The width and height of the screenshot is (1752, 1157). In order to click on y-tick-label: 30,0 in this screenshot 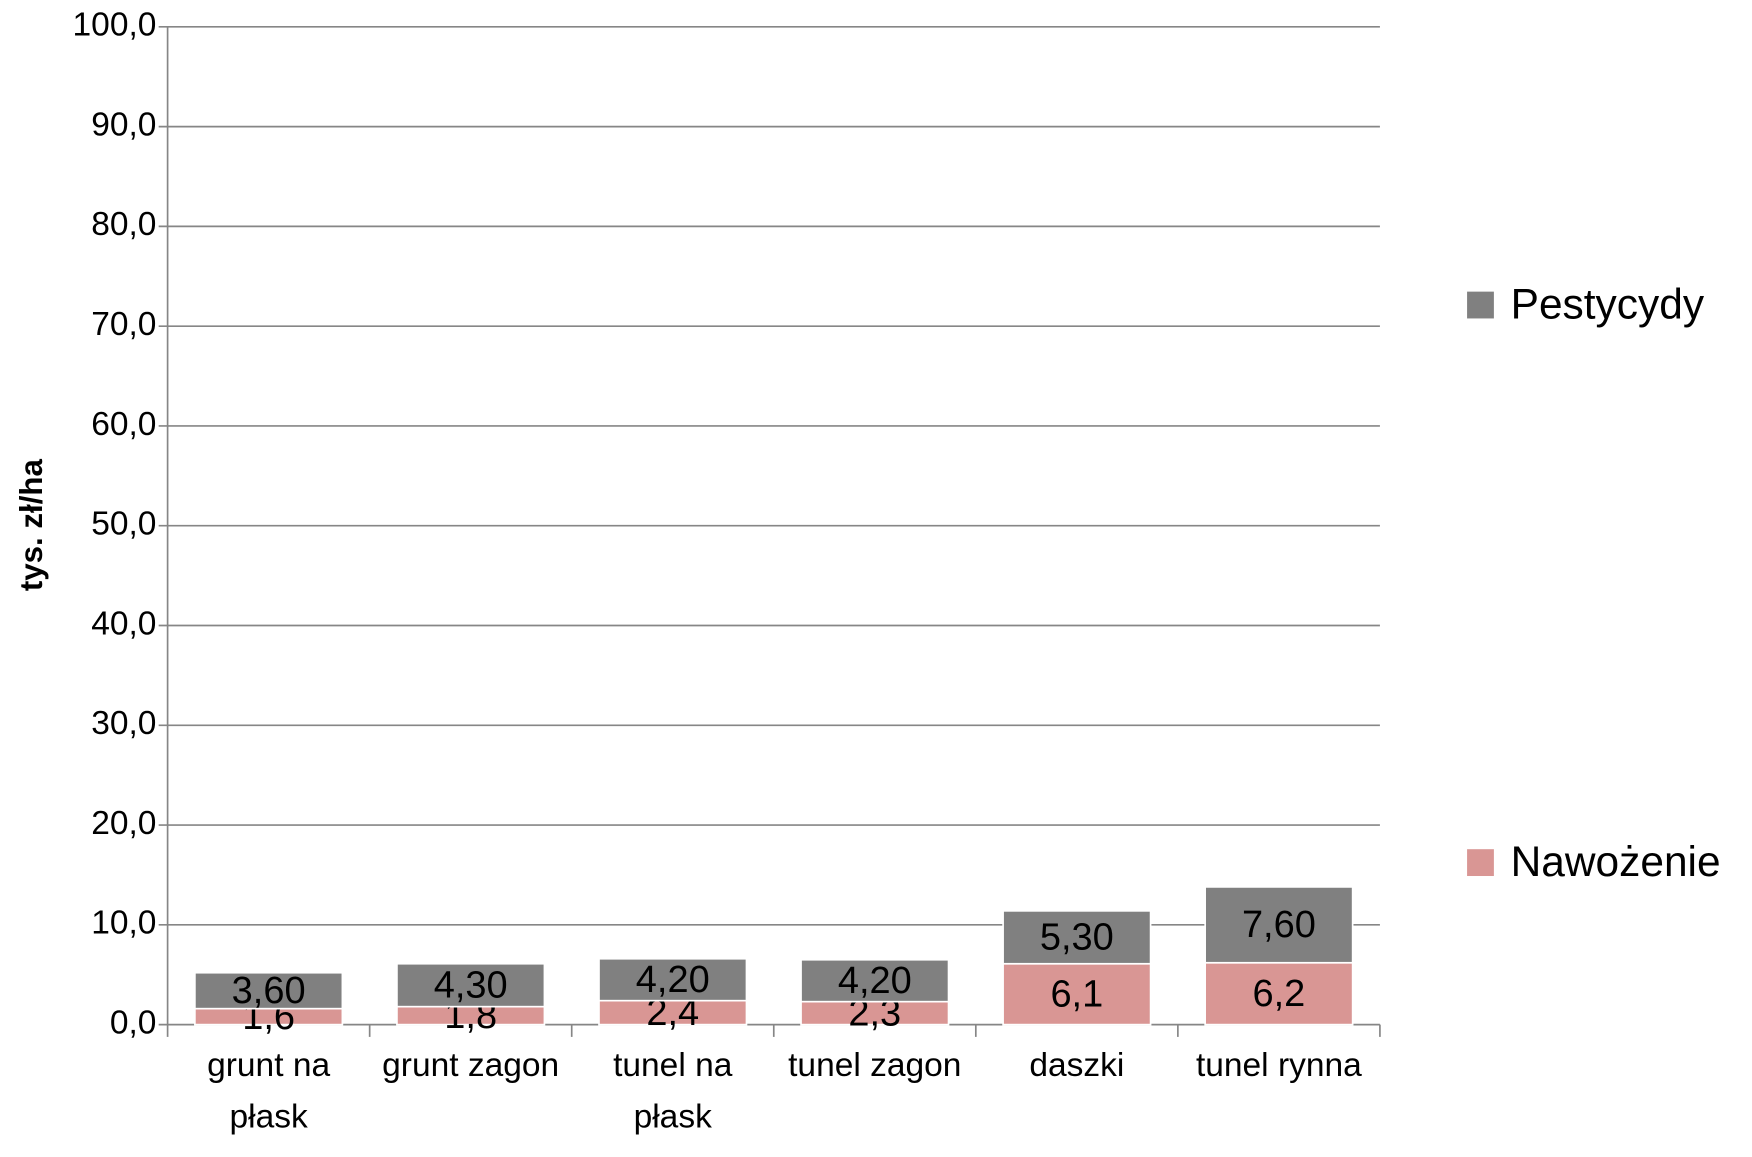, I will do `click(123, 723)`.